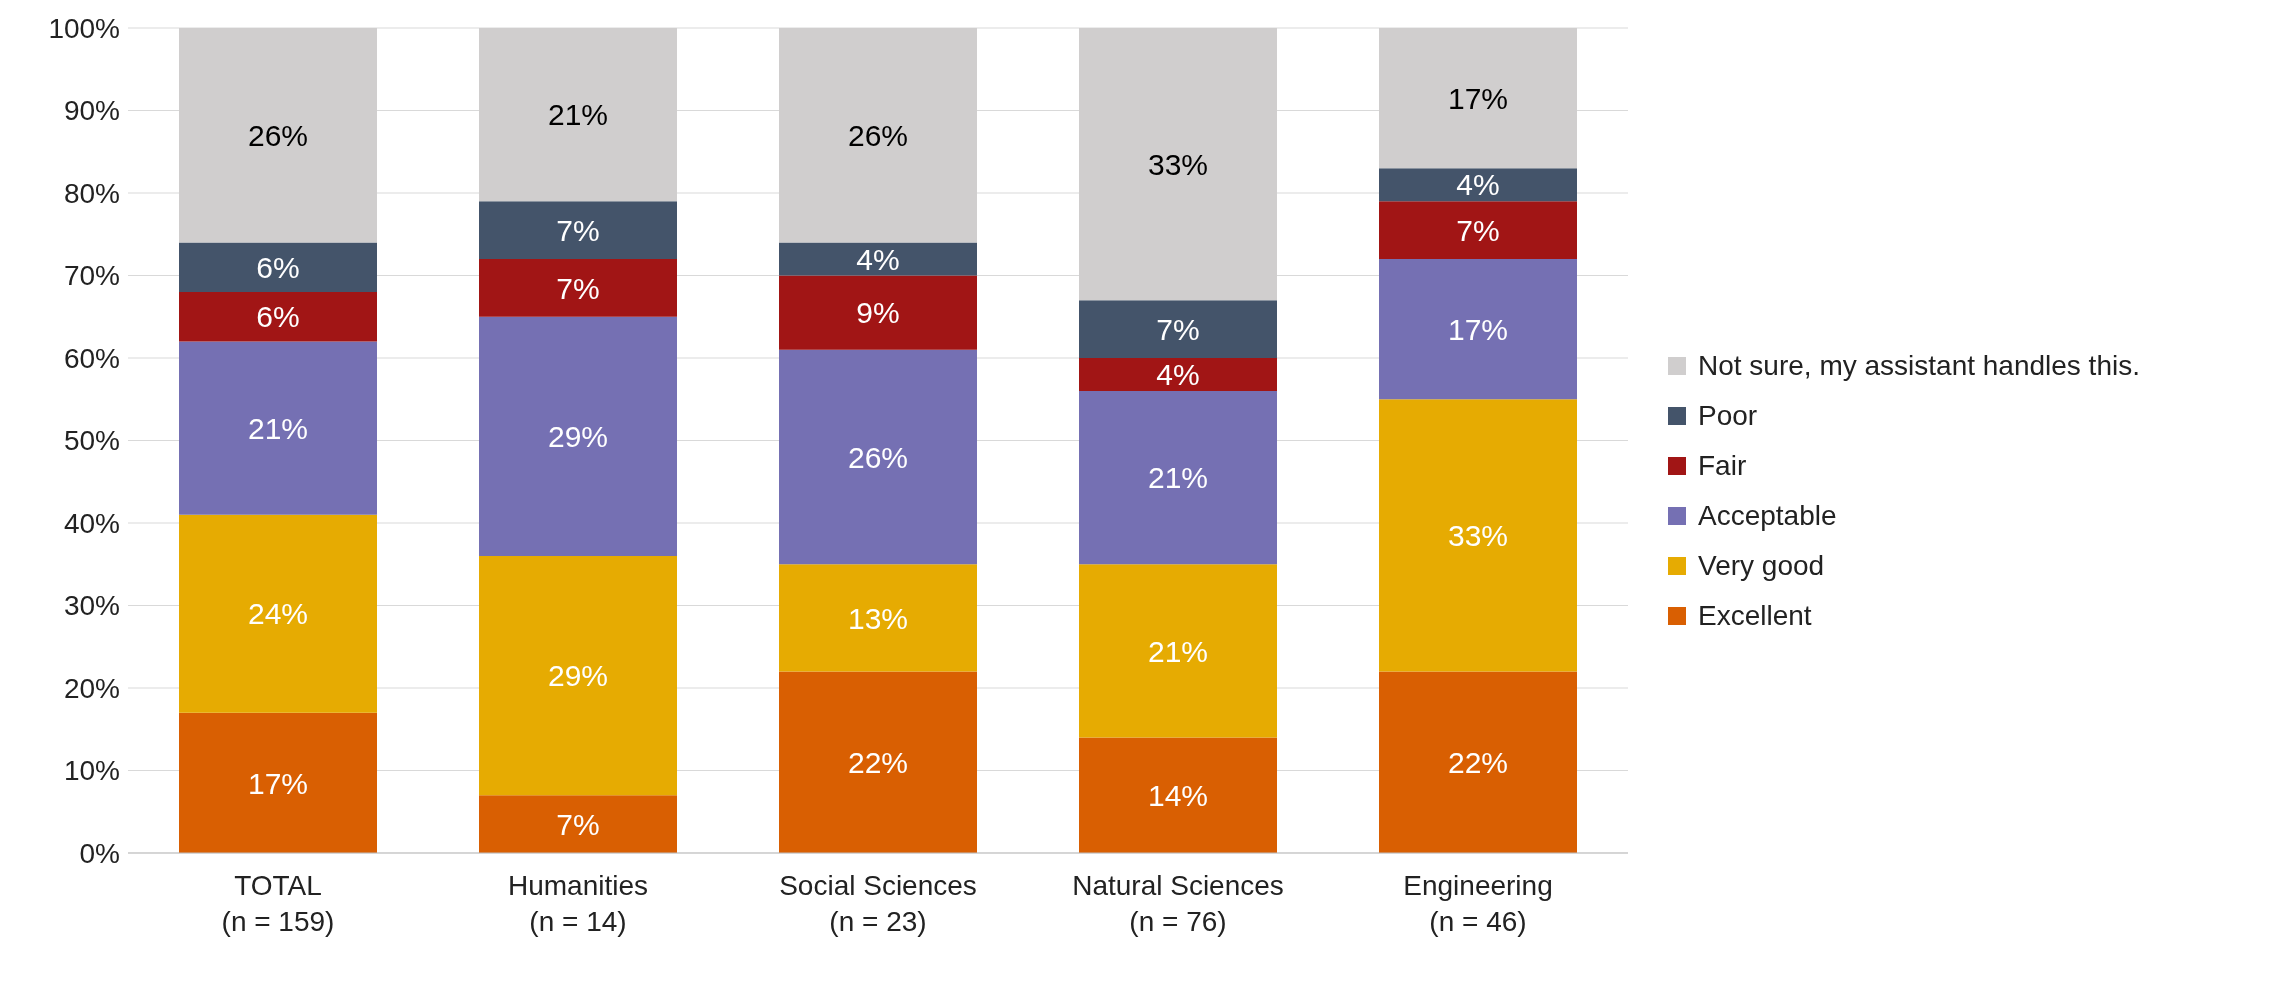 The height and width of the screenshot is (985, 2287). I want to click on y-tick-label: 80%, so click(91, 193).